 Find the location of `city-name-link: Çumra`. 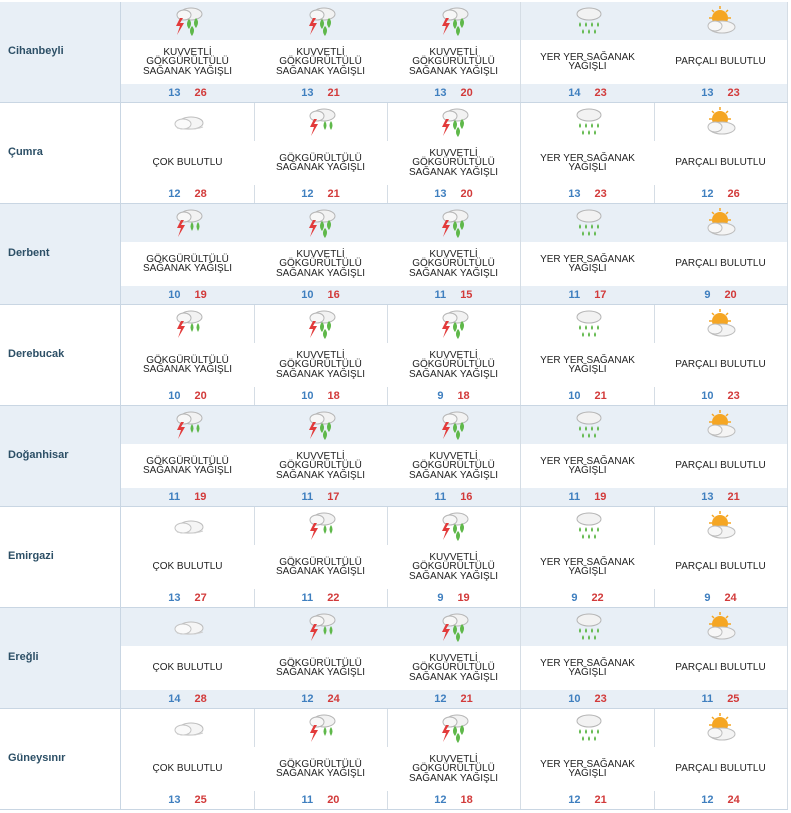

city-name-link: Çumra is located at coordinates (25, 152).